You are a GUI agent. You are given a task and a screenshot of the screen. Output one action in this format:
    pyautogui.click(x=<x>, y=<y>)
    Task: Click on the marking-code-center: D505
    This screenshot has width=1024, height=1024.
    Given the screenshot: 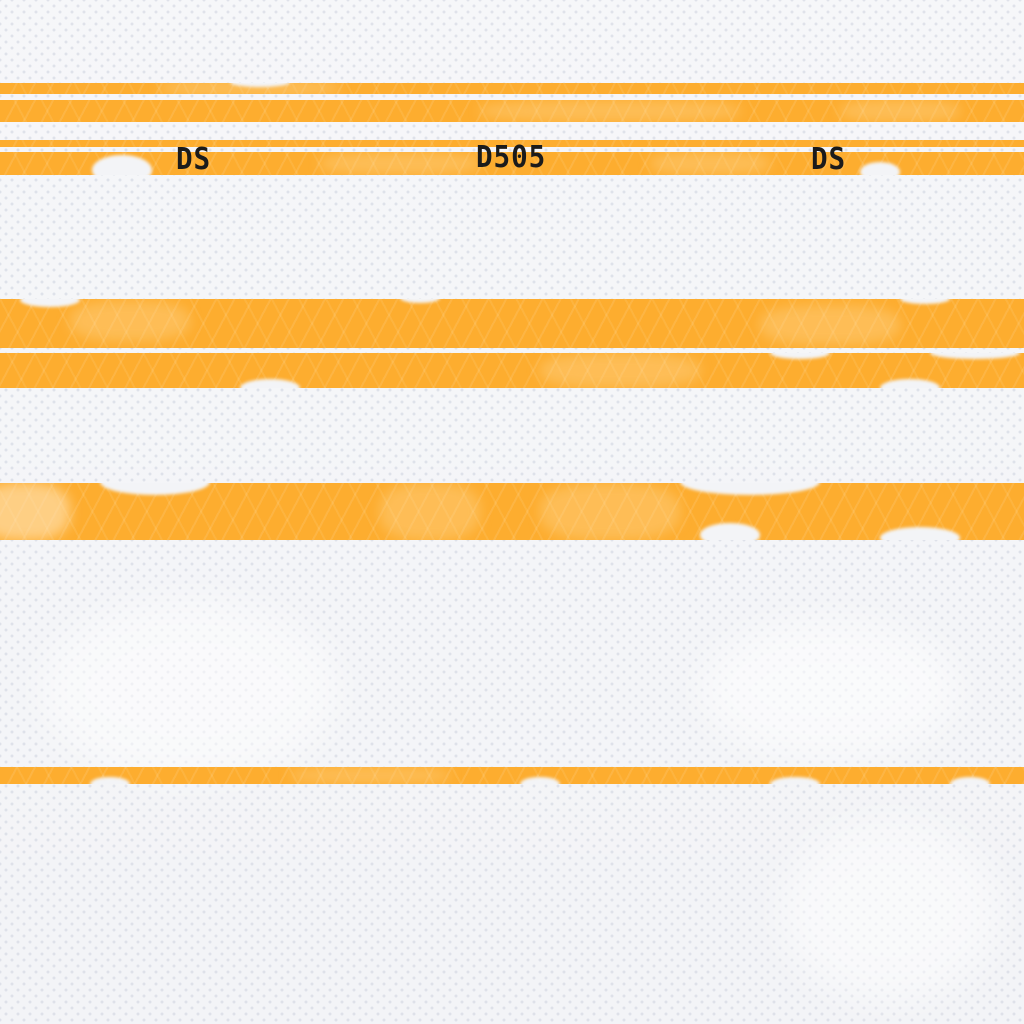 What is the action you would take?
    pyautogui.click(x=511, y=157)
    